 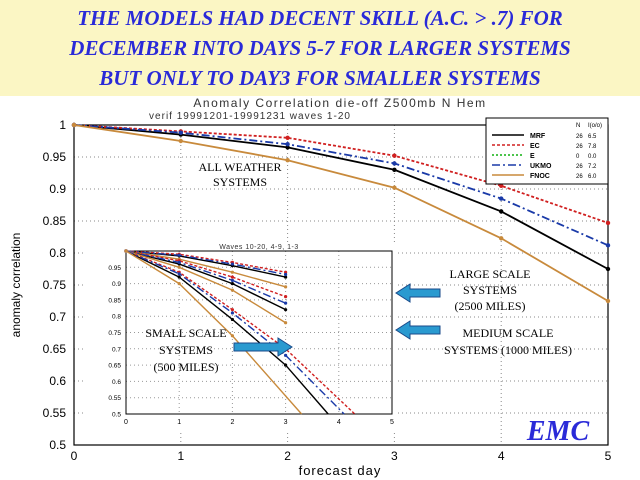 I want to click on inset-y-tick-label: 0.75, so click(x=114, y=333).